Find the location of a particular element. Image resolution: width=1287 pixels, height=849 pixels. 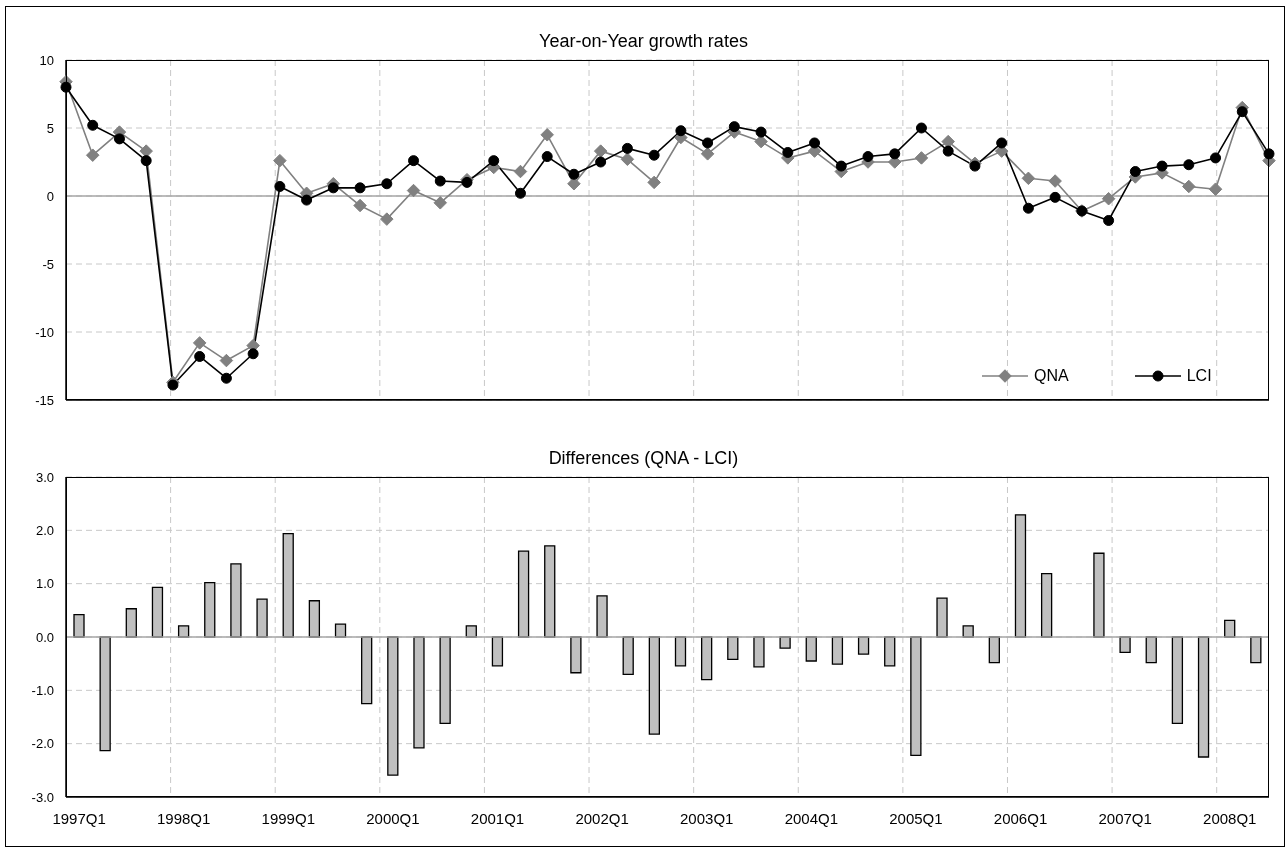

legend-label: LCI is located at coordinates (1199, 376).